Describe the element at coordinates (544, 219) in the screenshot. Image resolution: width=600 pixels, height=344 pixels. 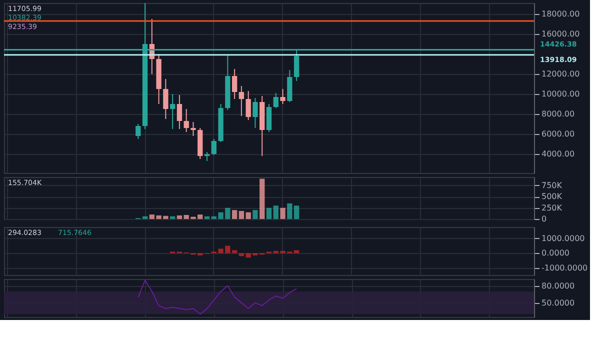
I see `y-tick-label: 0` at that location.